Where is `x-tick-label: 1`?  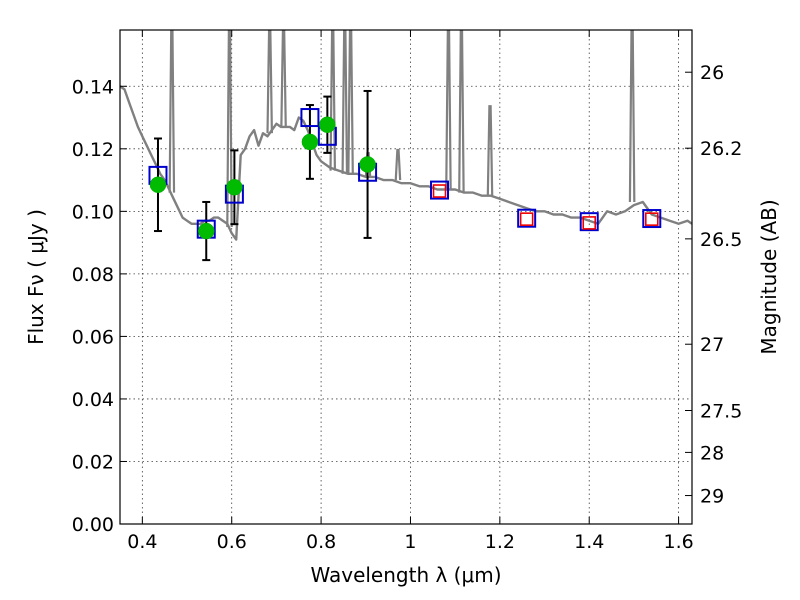
x-tick-label: 1 is located at coordinates (410, 542).